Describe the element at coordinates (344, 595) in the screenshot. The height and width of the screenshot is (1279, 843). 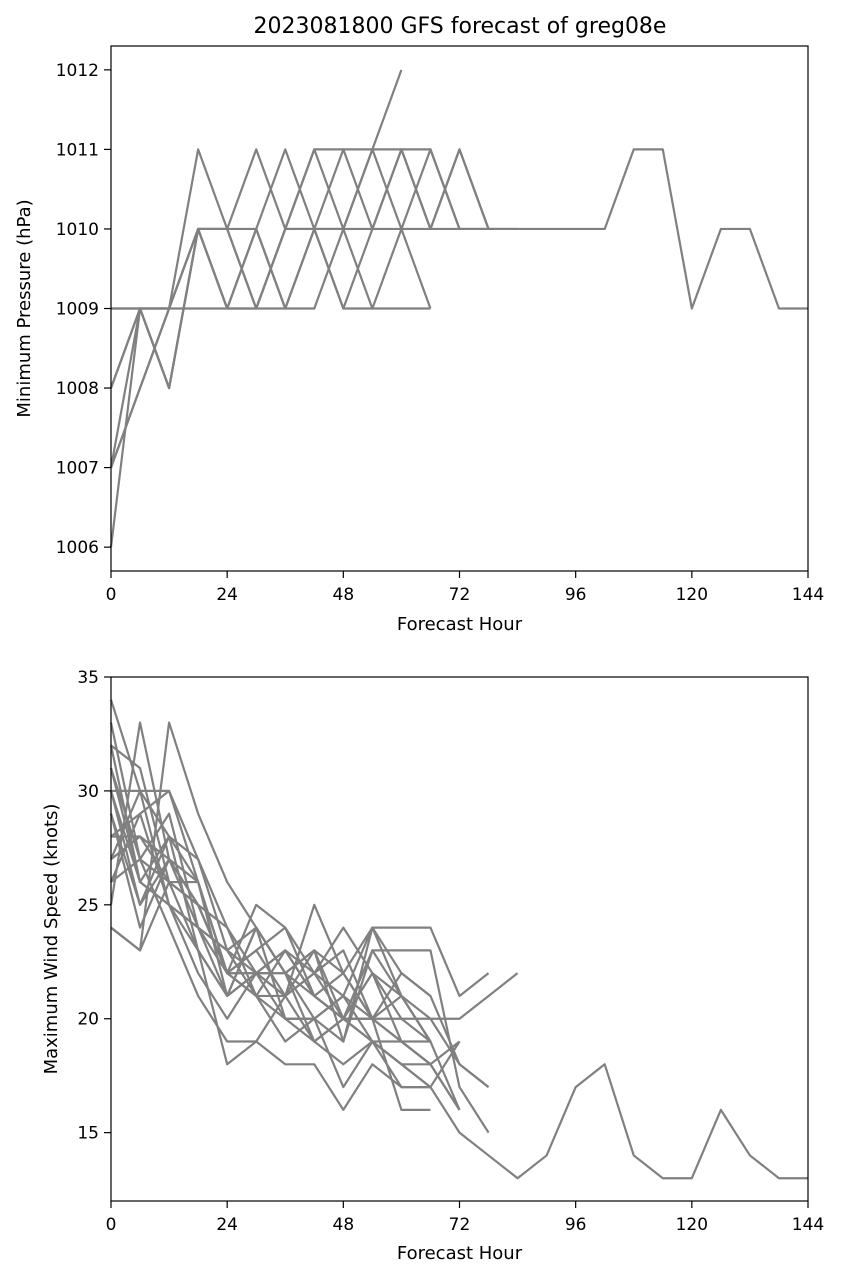
I see `pressure-x-tick-label: 48` at that location.